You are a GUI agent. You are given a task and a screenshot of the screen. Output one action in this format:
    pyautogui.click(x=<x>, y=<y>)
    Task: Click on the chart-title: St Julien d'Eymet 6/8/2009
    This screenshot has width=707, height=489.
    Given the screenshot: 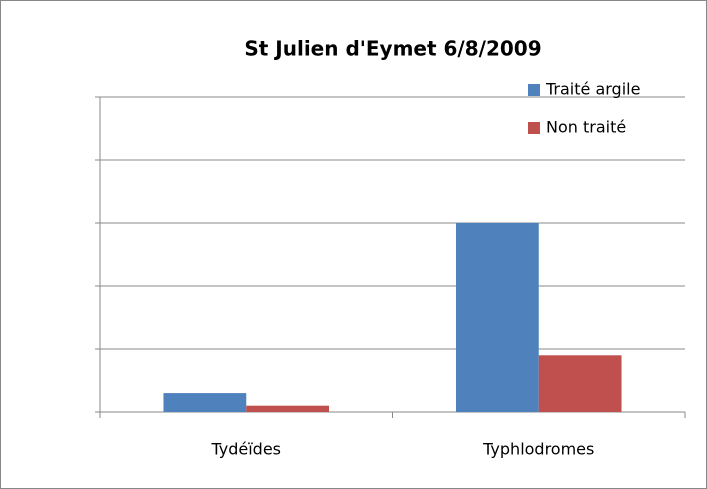 What is the action you would take?
    pyautogui.click(x=392, y=49)
    